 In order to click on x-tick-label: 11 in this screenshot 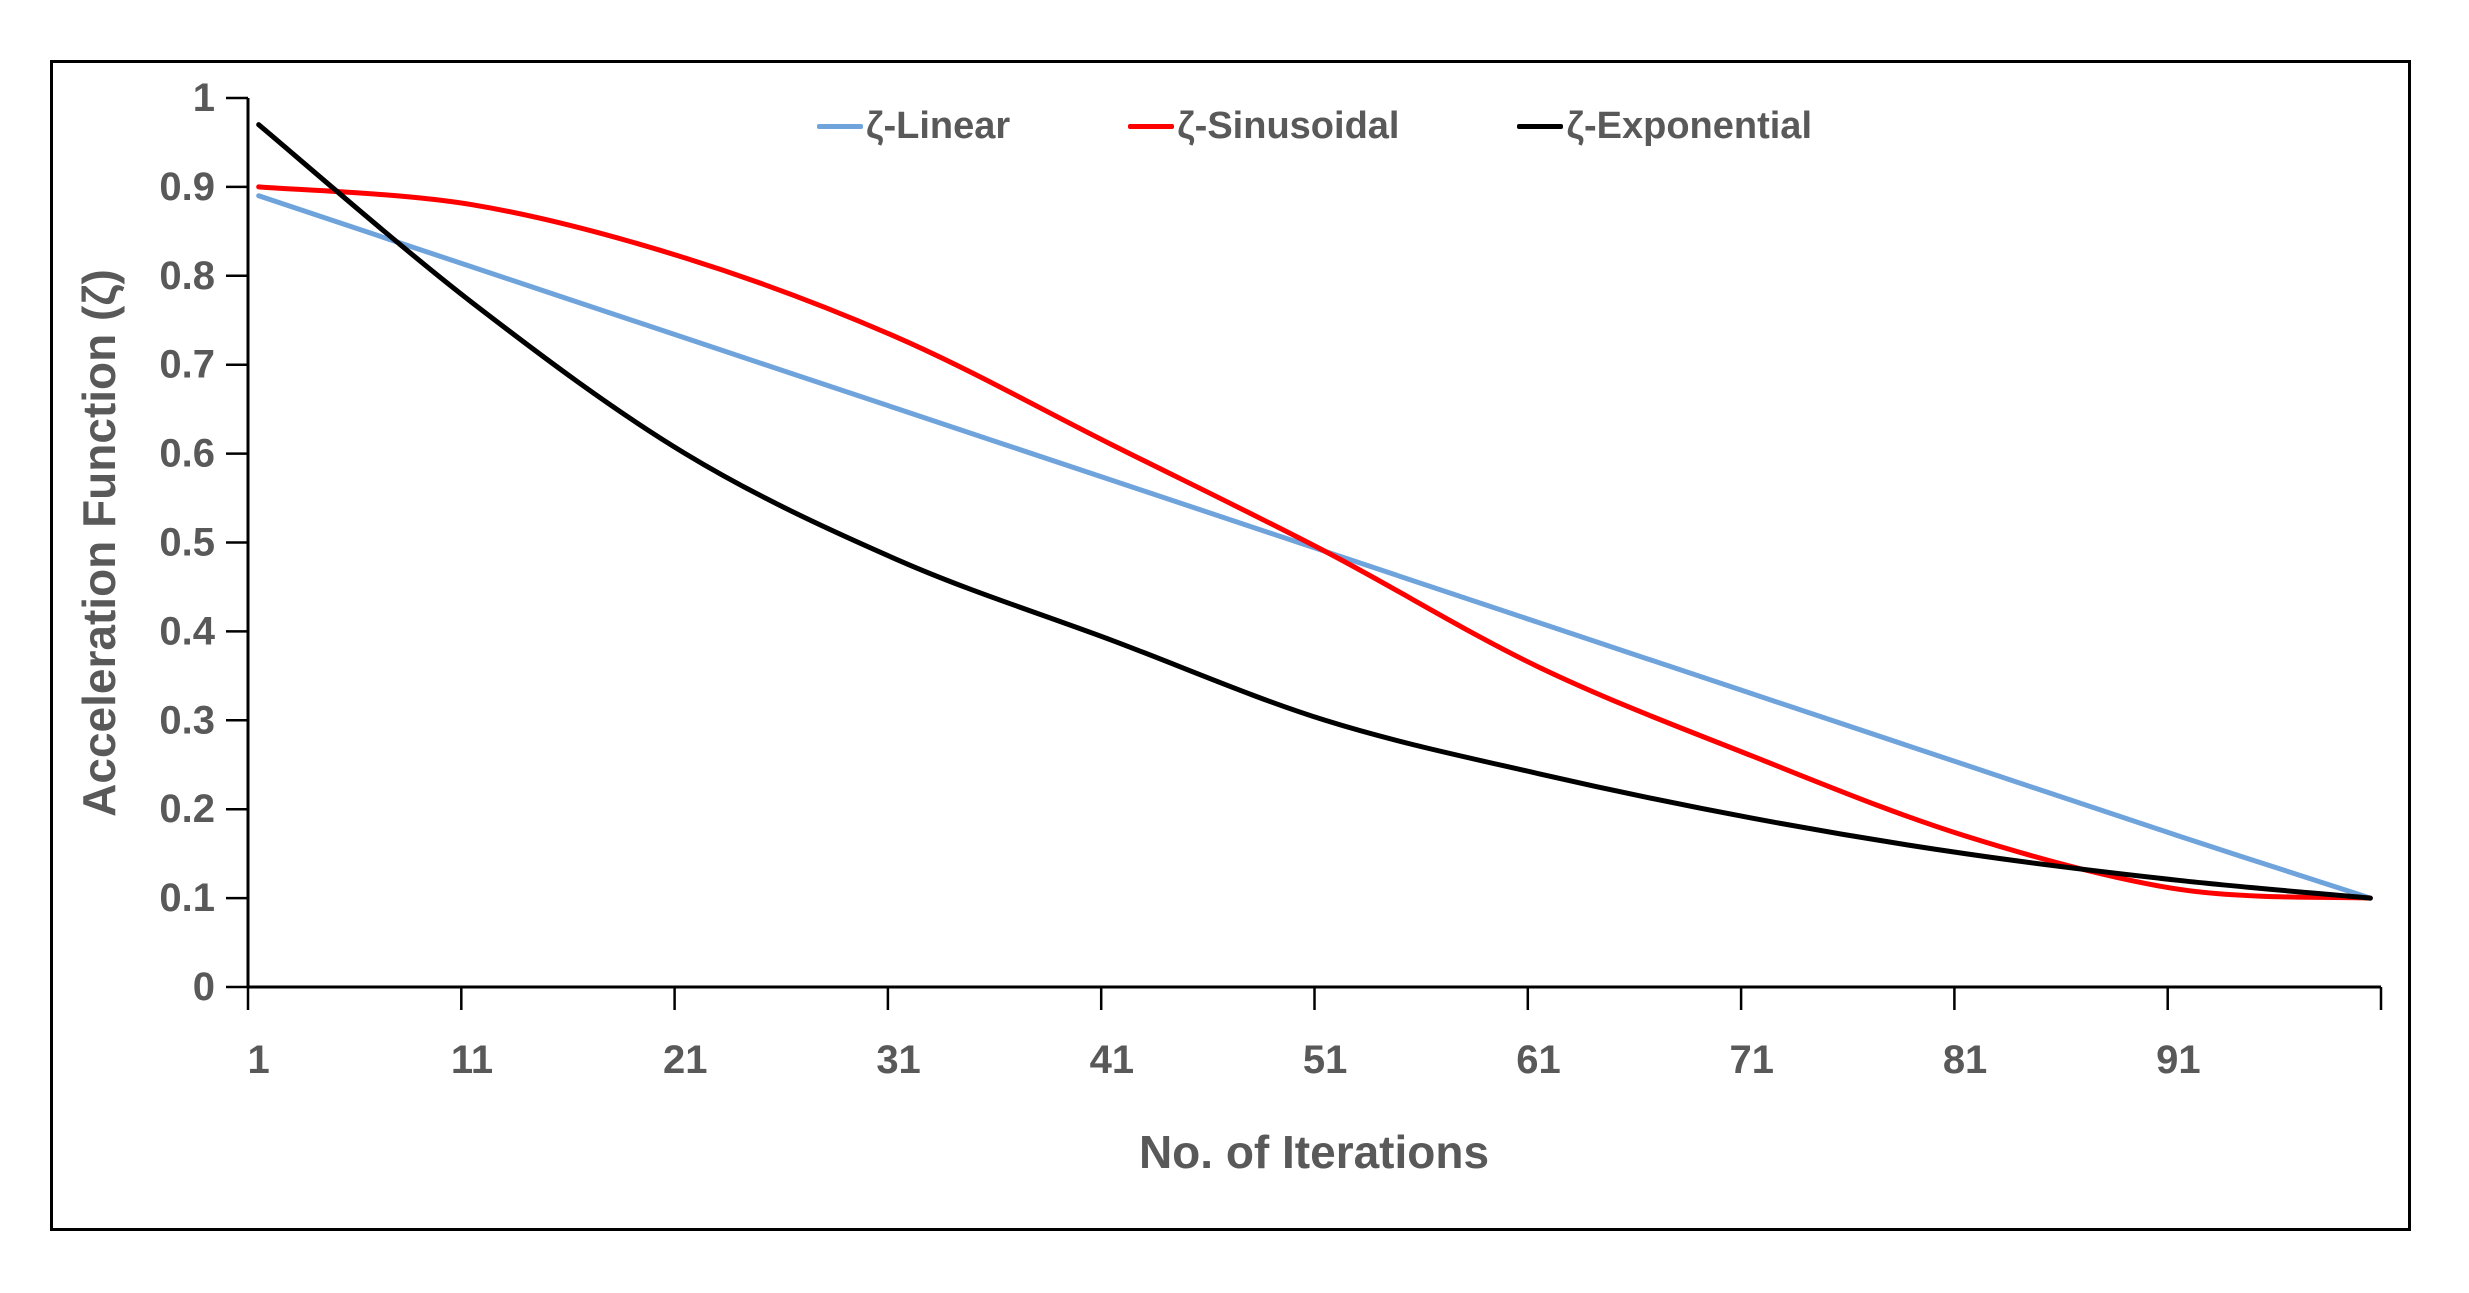, I will do `click(472, 1060)`.